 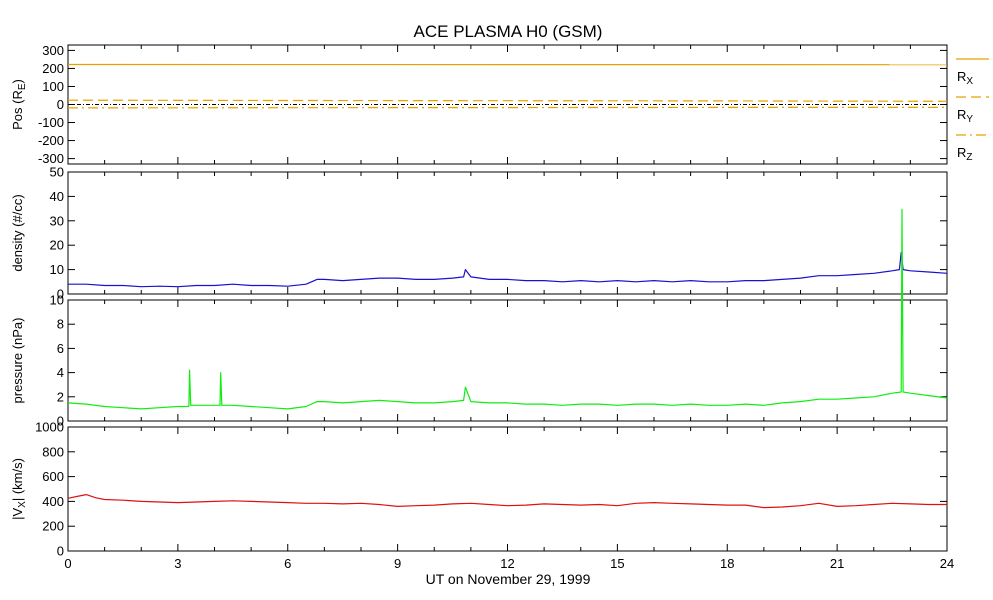 What do you see at coordinates (508, 269) in the screenshot?
I see `series-line-density` at bounding box center [508, 269].